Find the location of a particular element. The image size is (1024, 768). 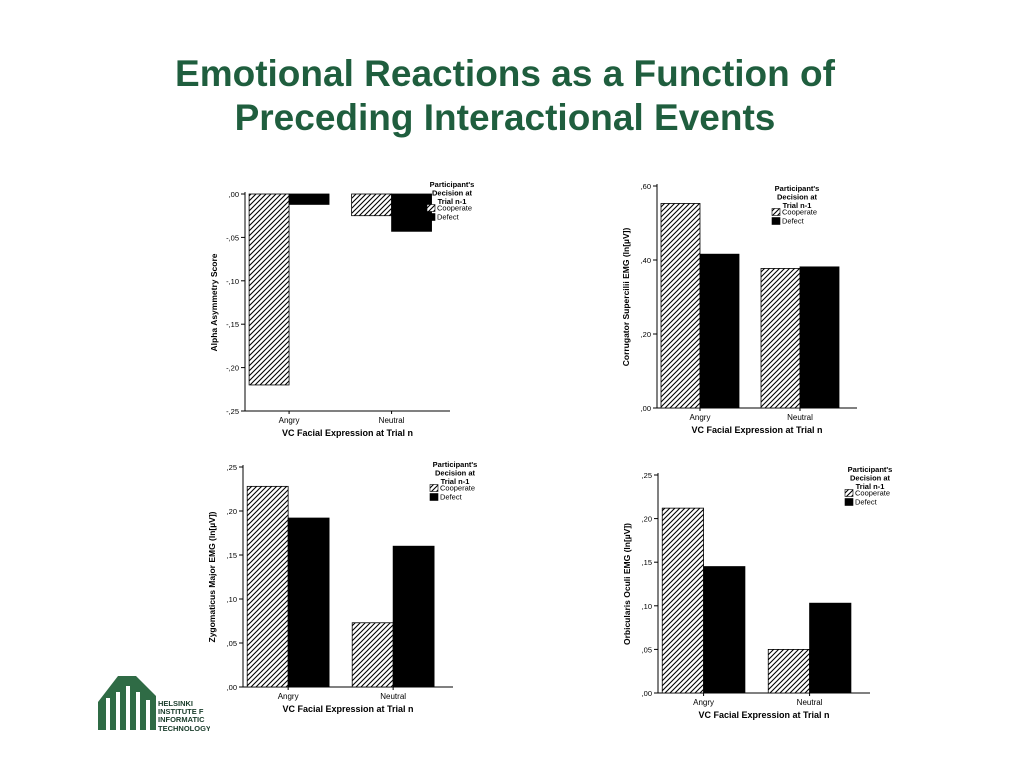

y-tick-label: -,15 is located at coordinates (232, 324).